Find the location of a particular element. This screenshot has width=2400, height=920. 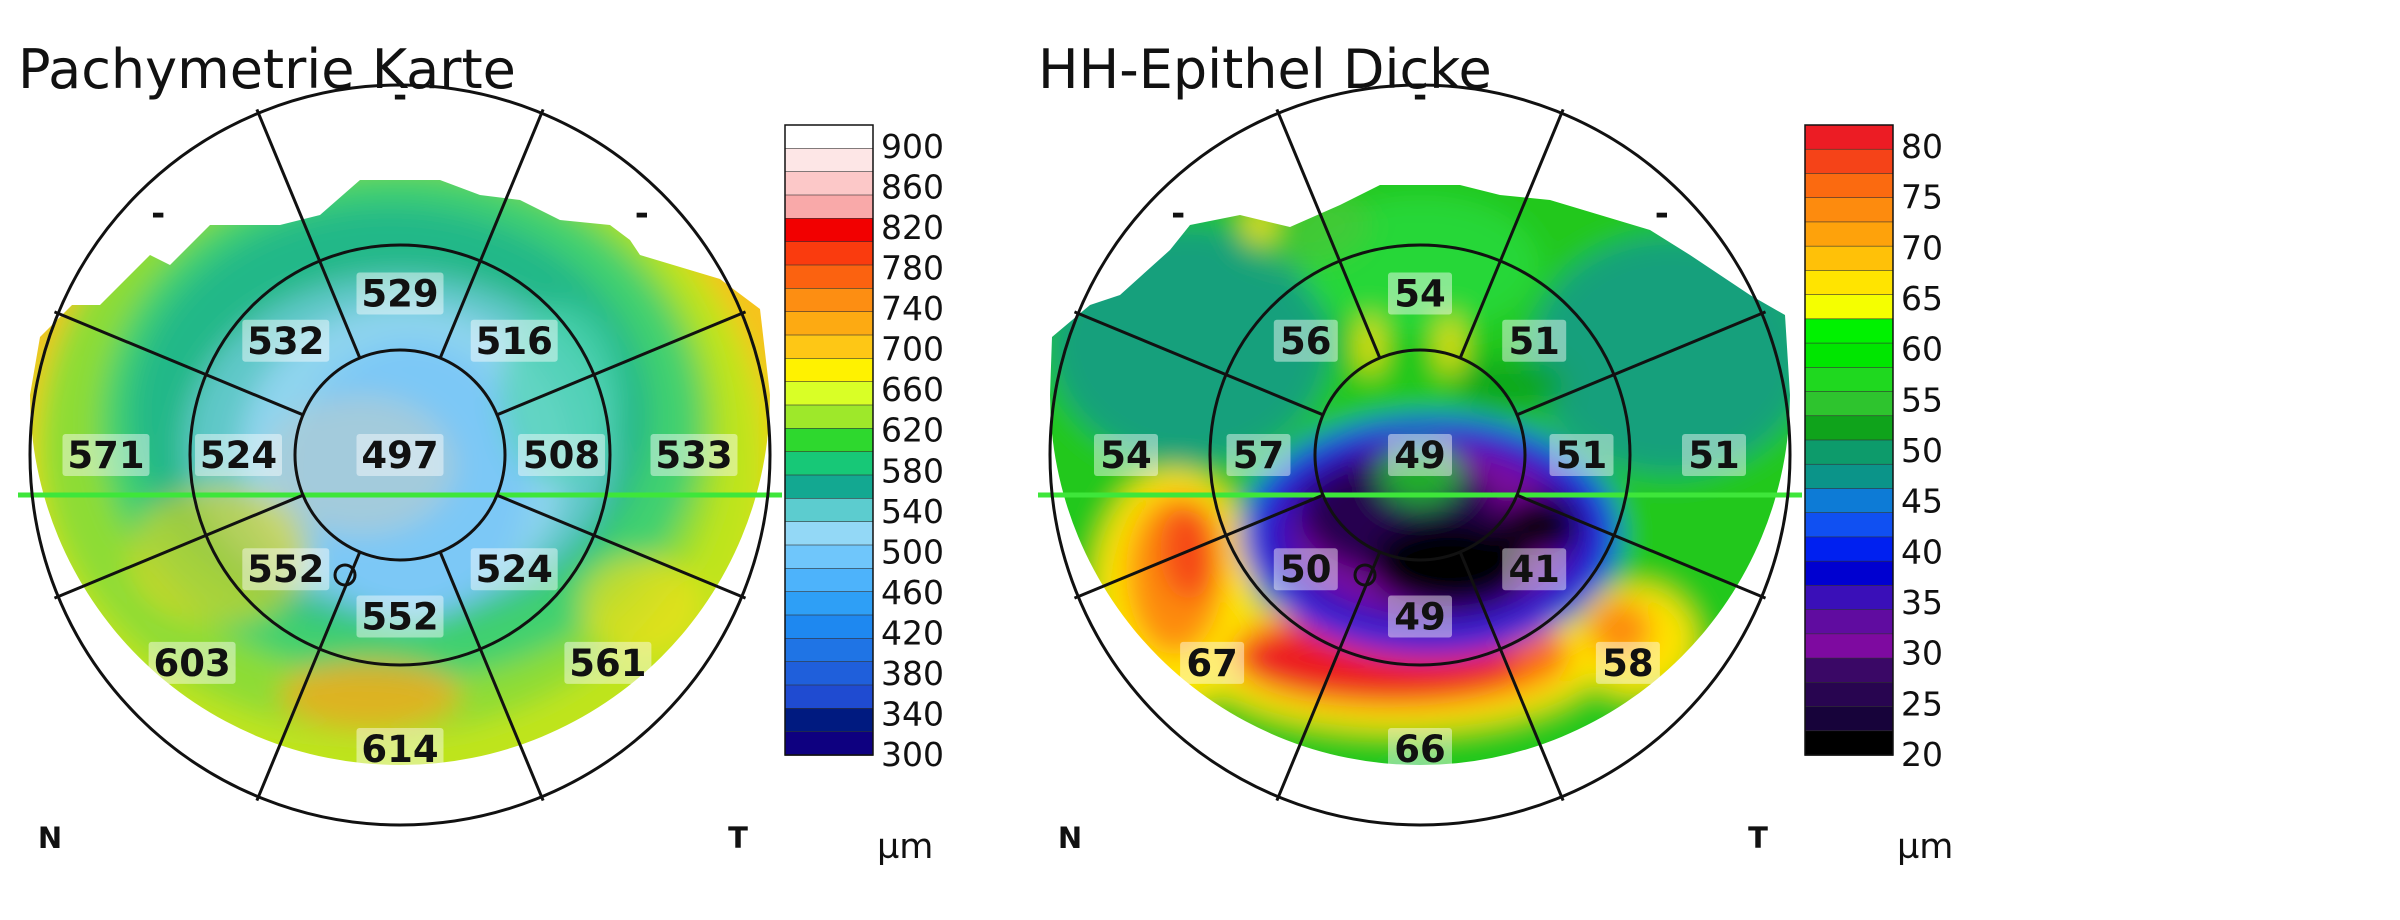

svg-text: 41 is located at coordinates (1534, 569).